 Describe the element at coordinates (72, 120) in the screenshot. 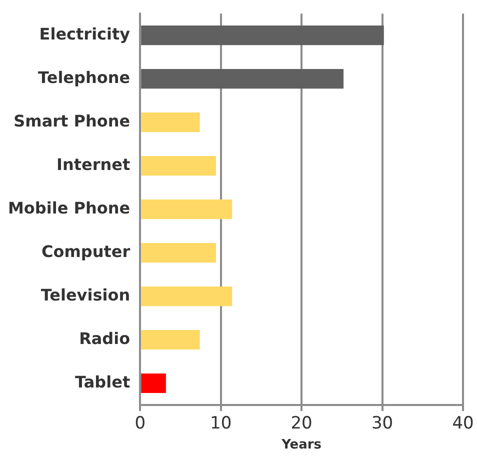

I see `y-tick-label: Smart Phone` at that location.